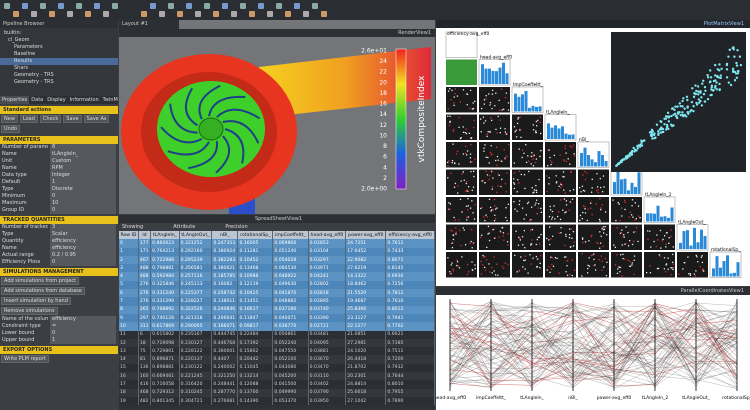 The width and height of the screenshot is (750, 410). I want to click on field-value: Custom, so click(83, 161).